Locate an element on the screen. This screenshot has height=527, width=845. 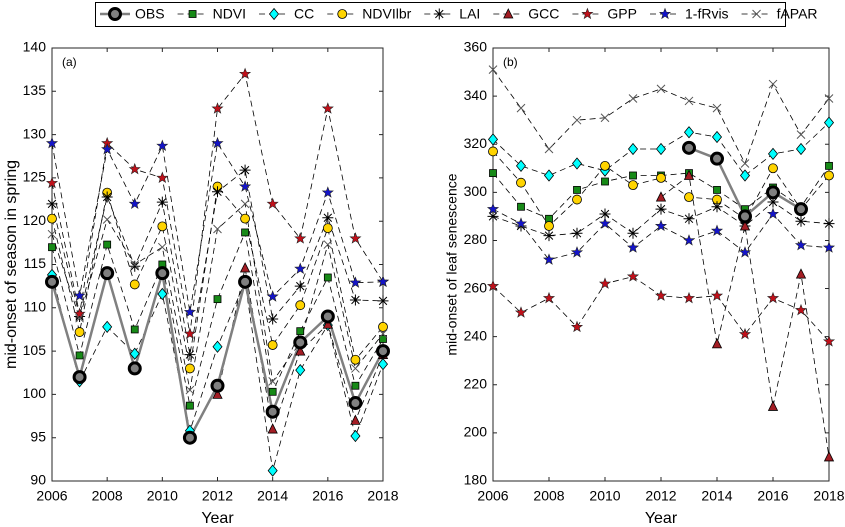
y-tick-label: 200 is located at coordinates (476, 432).